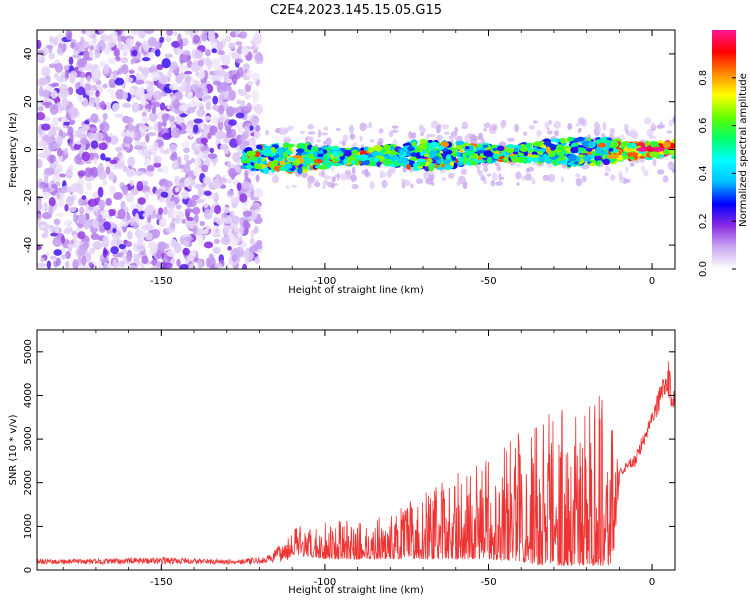 Image resolution: width=750 pixels, height=600 pixels. Describe the element at coordinates (28, 351) in the screenshot. I see `y-tick-label: 5000` at that location.